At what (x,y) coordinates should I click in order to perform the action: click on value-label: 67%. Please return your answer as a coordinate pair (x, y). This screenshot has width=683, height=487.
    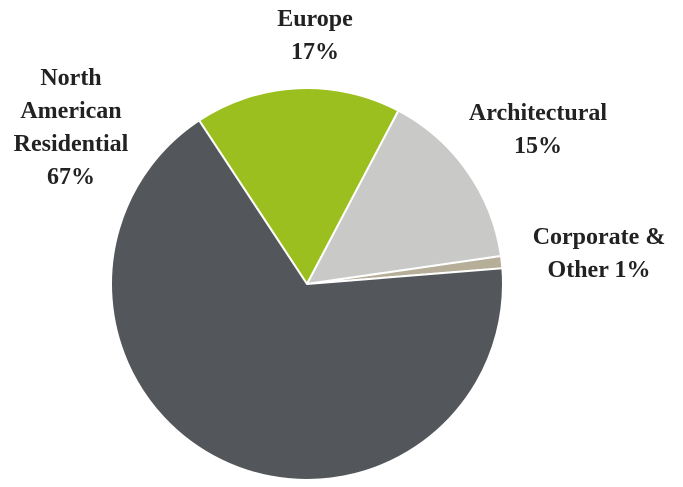
    Looking at the image, I should click on (71, 177).